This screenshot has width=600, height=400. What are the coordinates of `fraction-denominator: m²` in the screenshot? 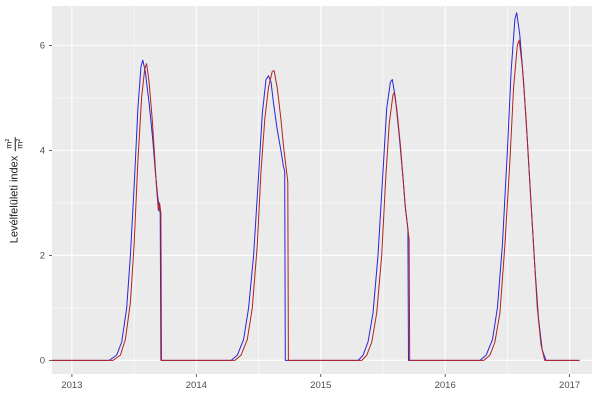 It's located at (19, 143).